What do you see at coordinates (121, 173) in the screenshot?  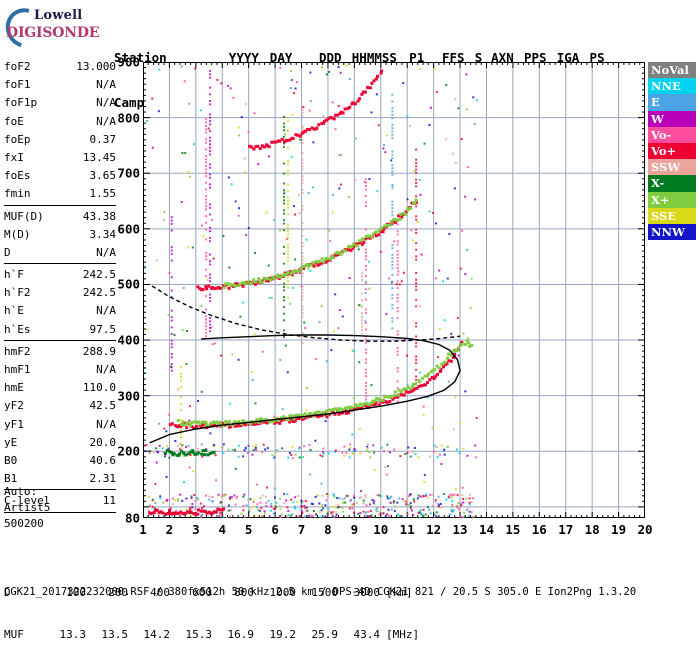 I see `y-tick-label: 700` at bounding box center [121, 173].